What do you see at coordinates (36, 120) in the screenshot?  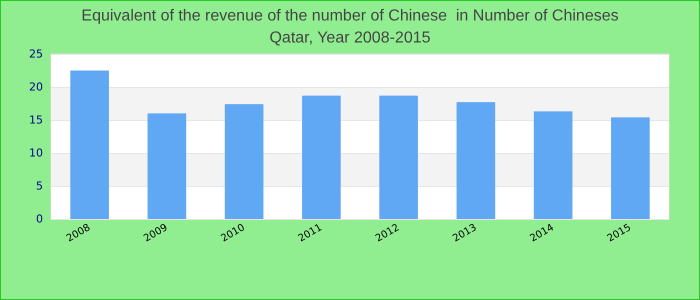 I see `y-tick-label: 15` at bounding box center [36, 120].